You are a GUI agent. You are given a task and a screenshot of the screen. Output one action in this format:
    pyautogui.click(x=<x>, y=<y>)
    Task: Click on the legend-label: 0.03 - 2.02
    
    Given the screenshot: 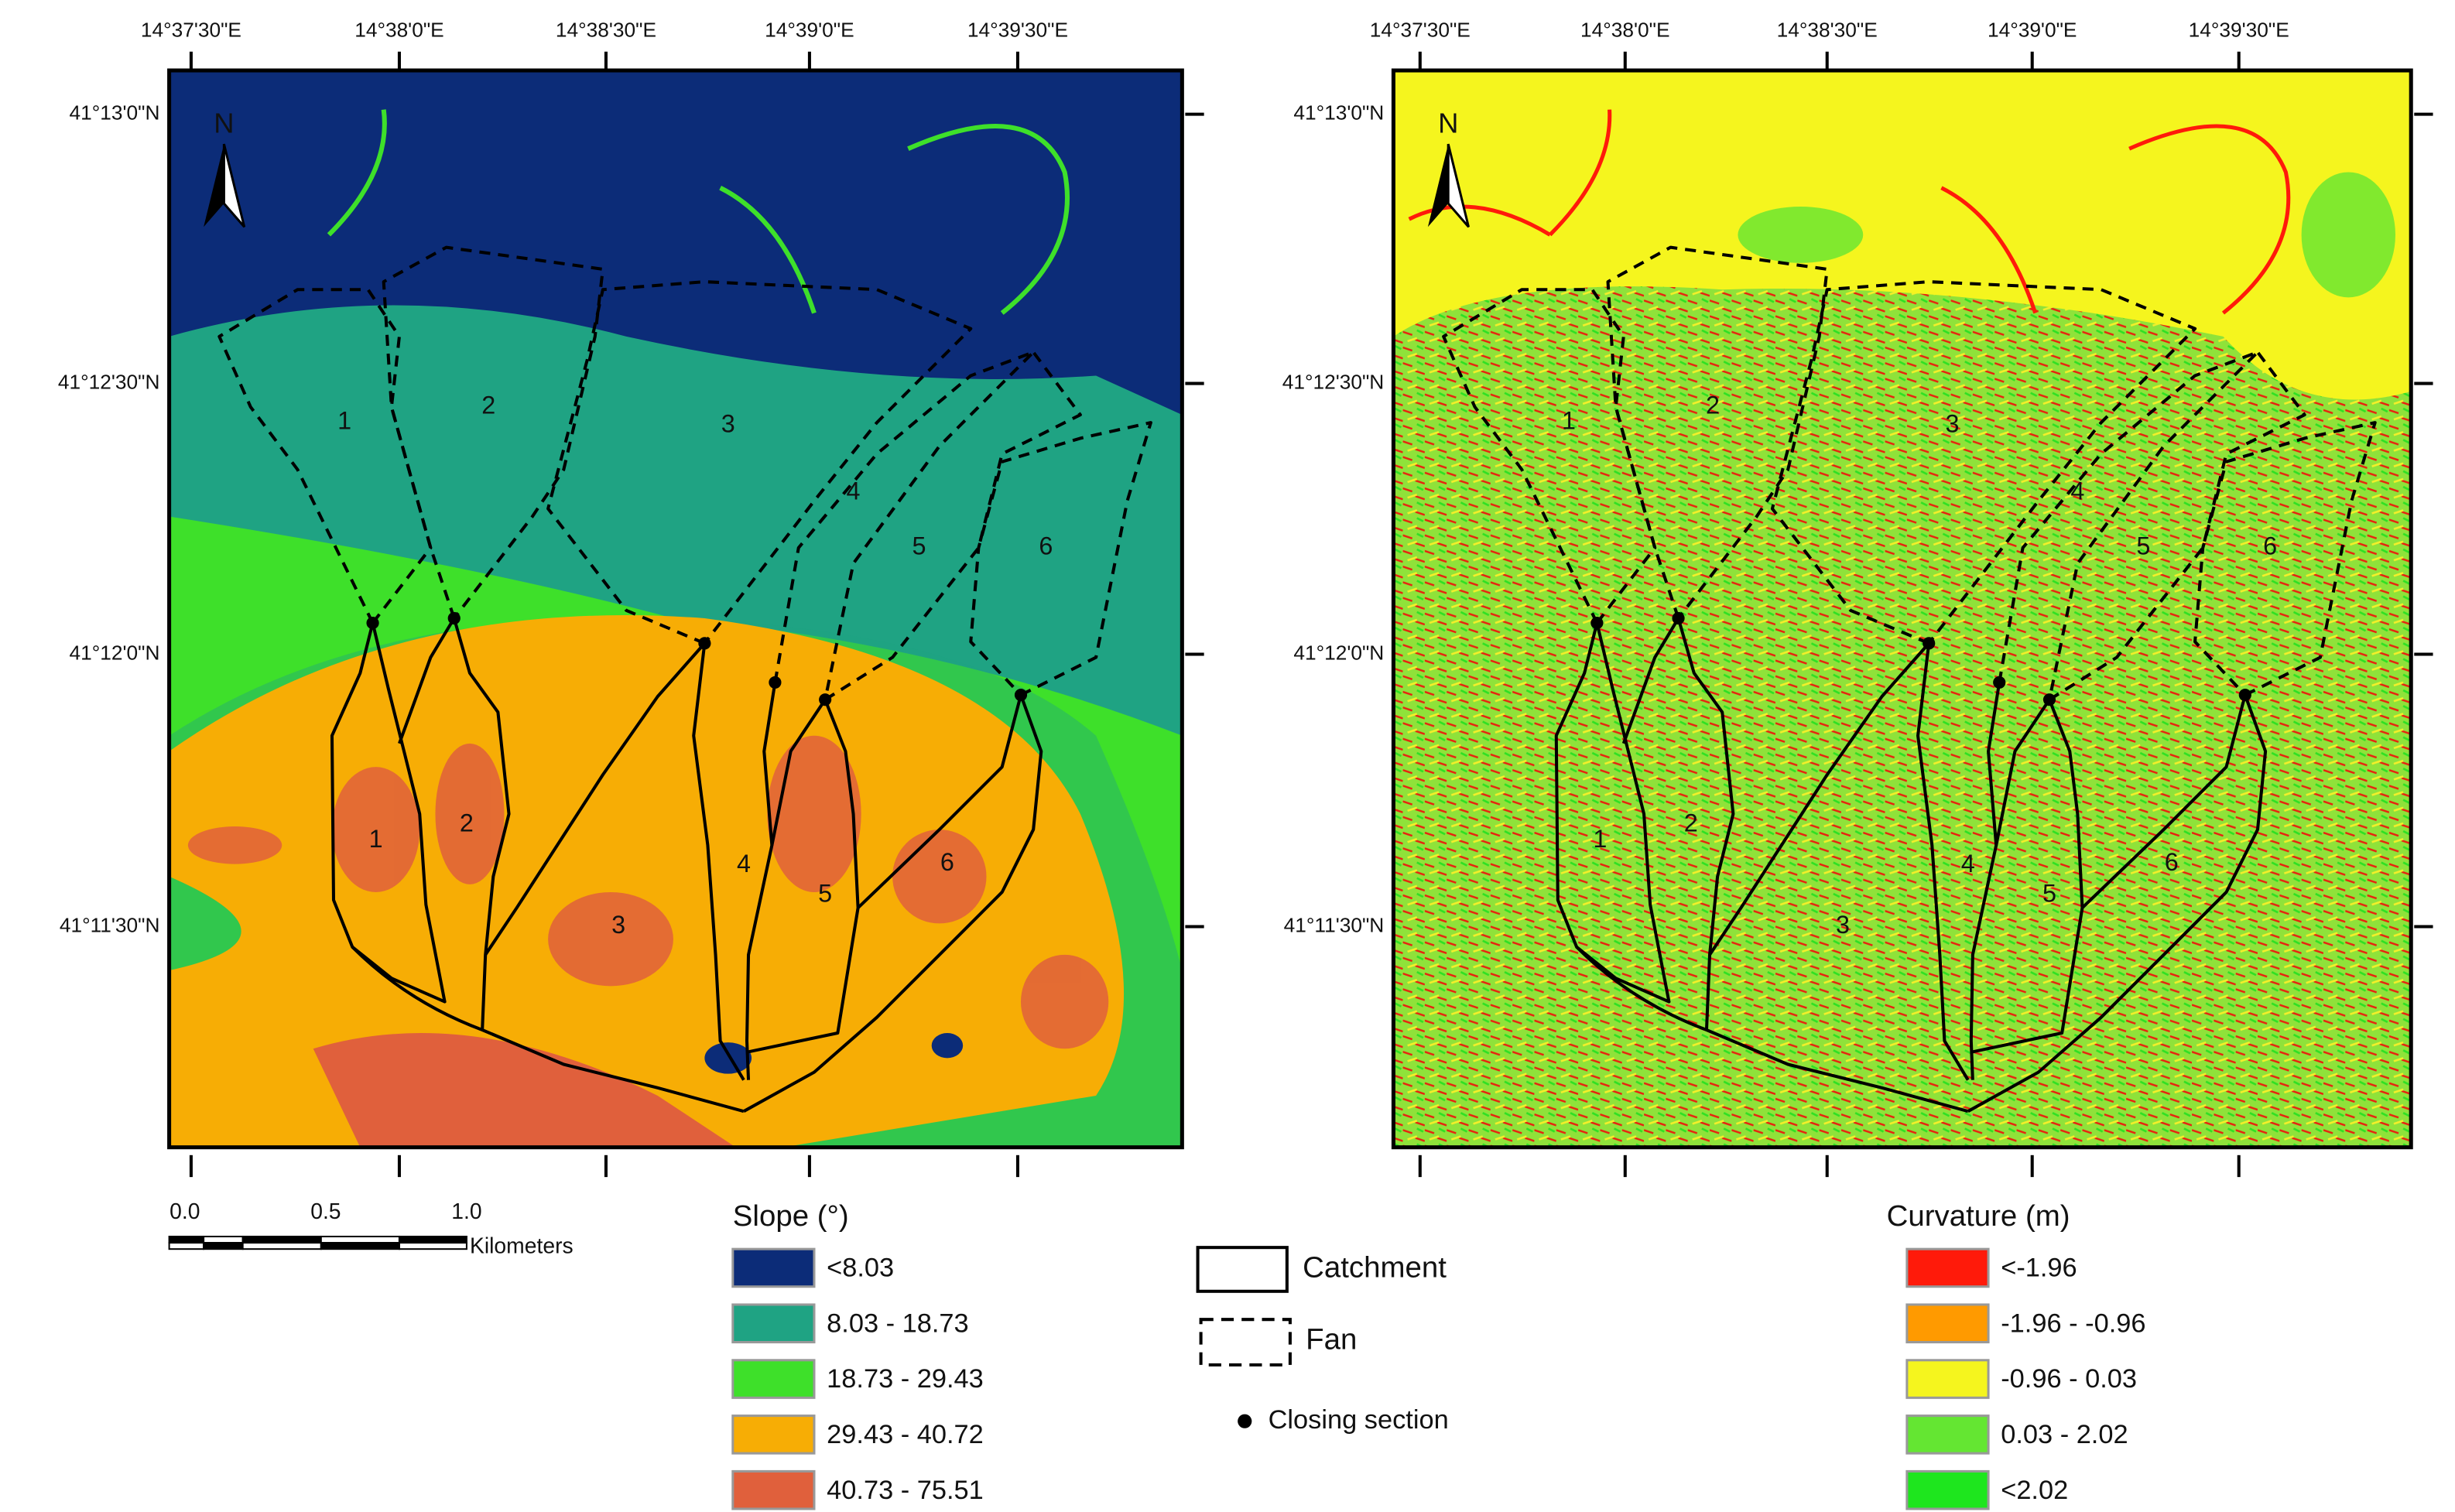 What is the action you would take?
    pyautogui.click(x=2064, y=1434)
    